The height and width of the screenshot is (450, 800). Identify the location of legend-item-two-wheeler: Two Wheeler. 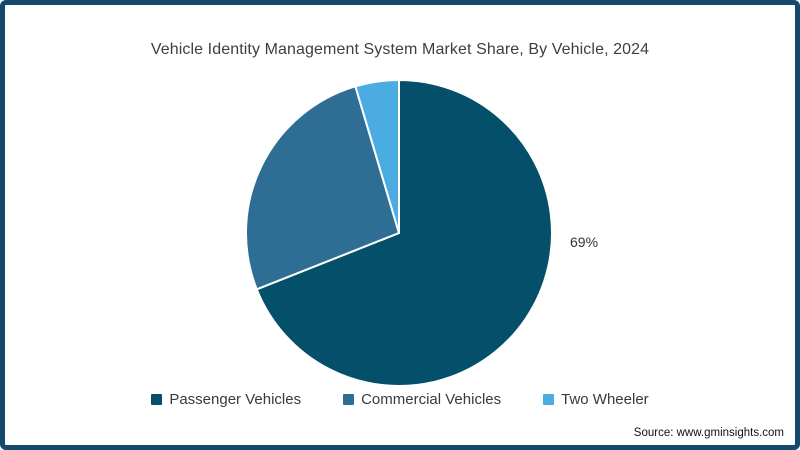
(596, 399).